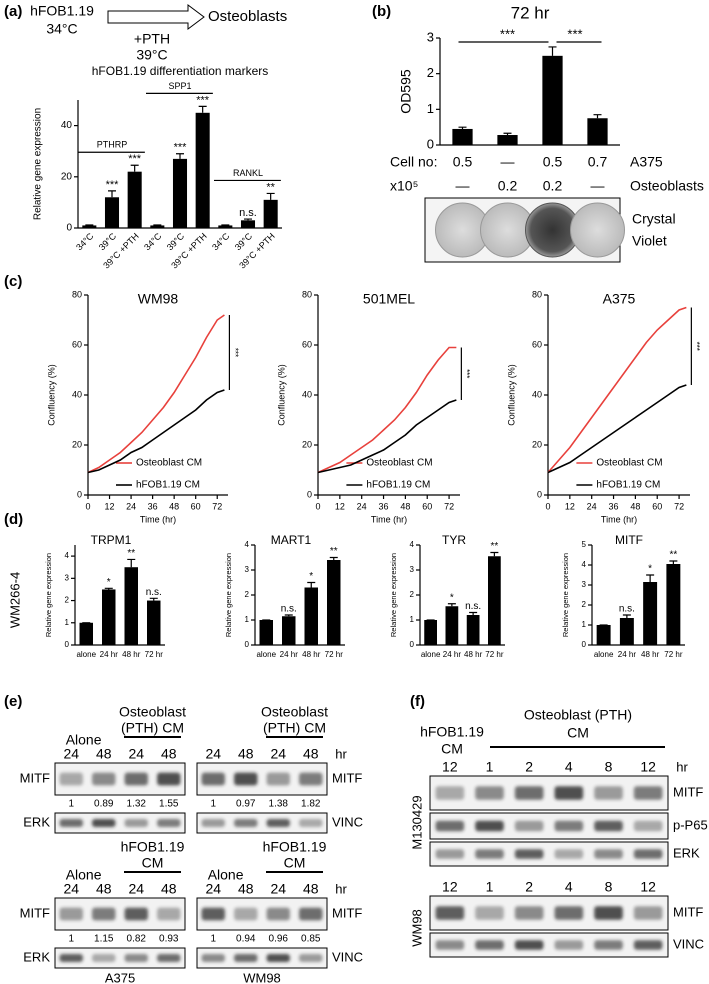 This screenshot has height=984, width=709. What do you see at coordinates (104, 939) in the screenshot?
I see `quantification: 1.15` at bounding box center [104, 939].